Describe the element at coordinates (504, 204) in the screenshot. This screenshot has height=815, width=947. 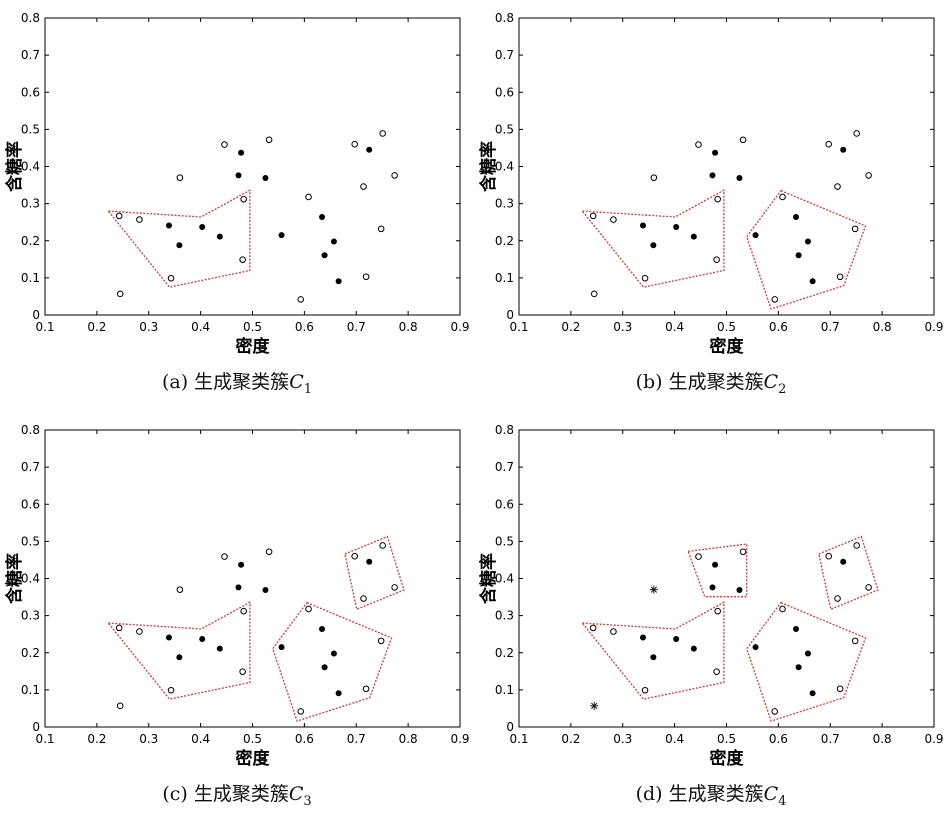
I see `y-tick-label: 0.3` at that location.